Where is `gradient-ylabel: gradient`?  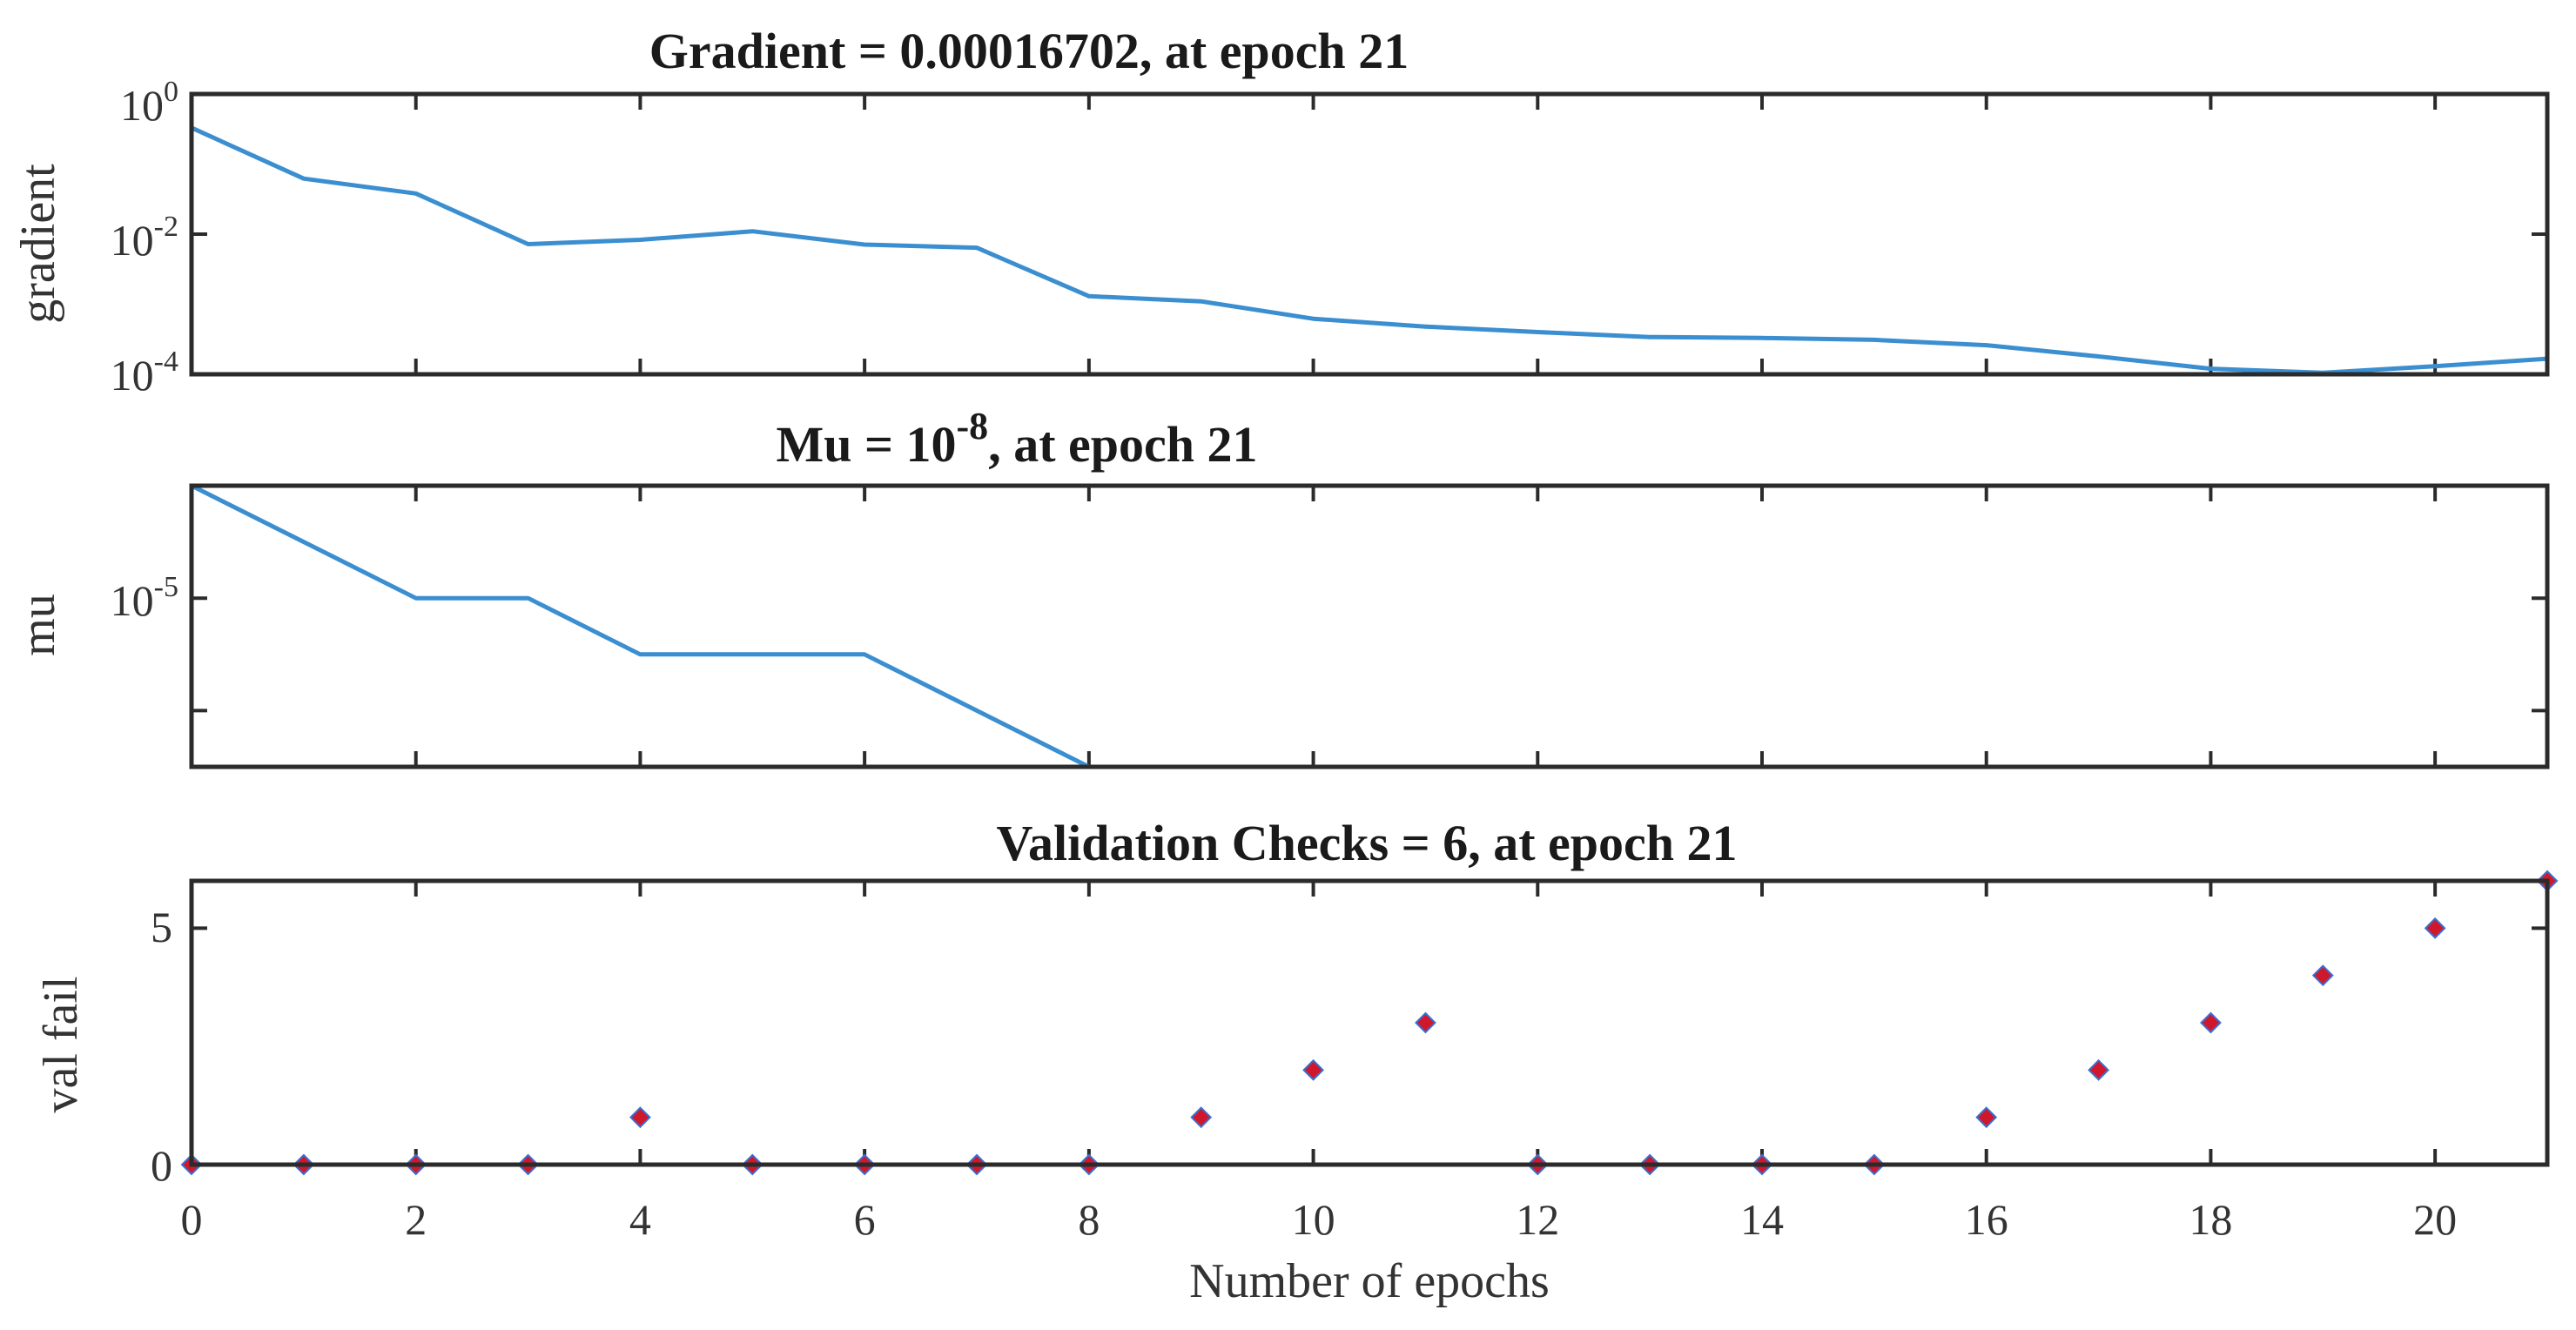
gradient-ylabel: gradient is located at coordinates (38, 244).